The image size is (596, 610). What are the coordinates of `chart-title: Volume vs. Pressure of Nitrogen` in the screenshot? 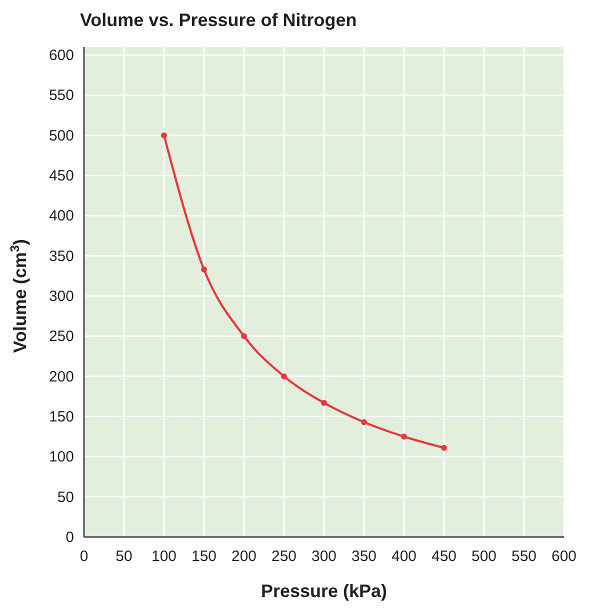 It's located at (218, 20).